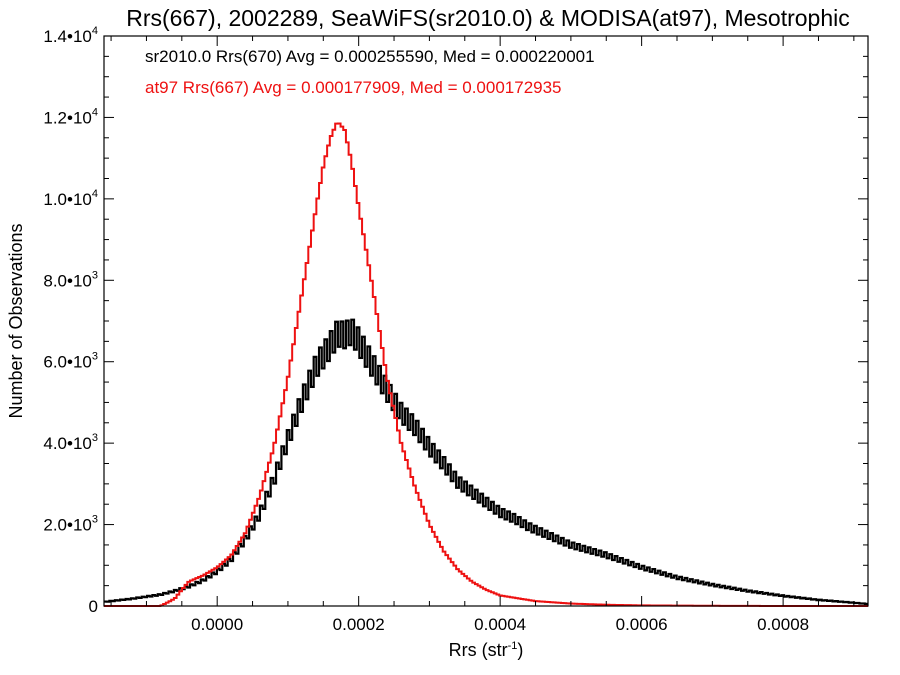  I want to click on y-tick-label: 1.2•104, so click(70, 116).